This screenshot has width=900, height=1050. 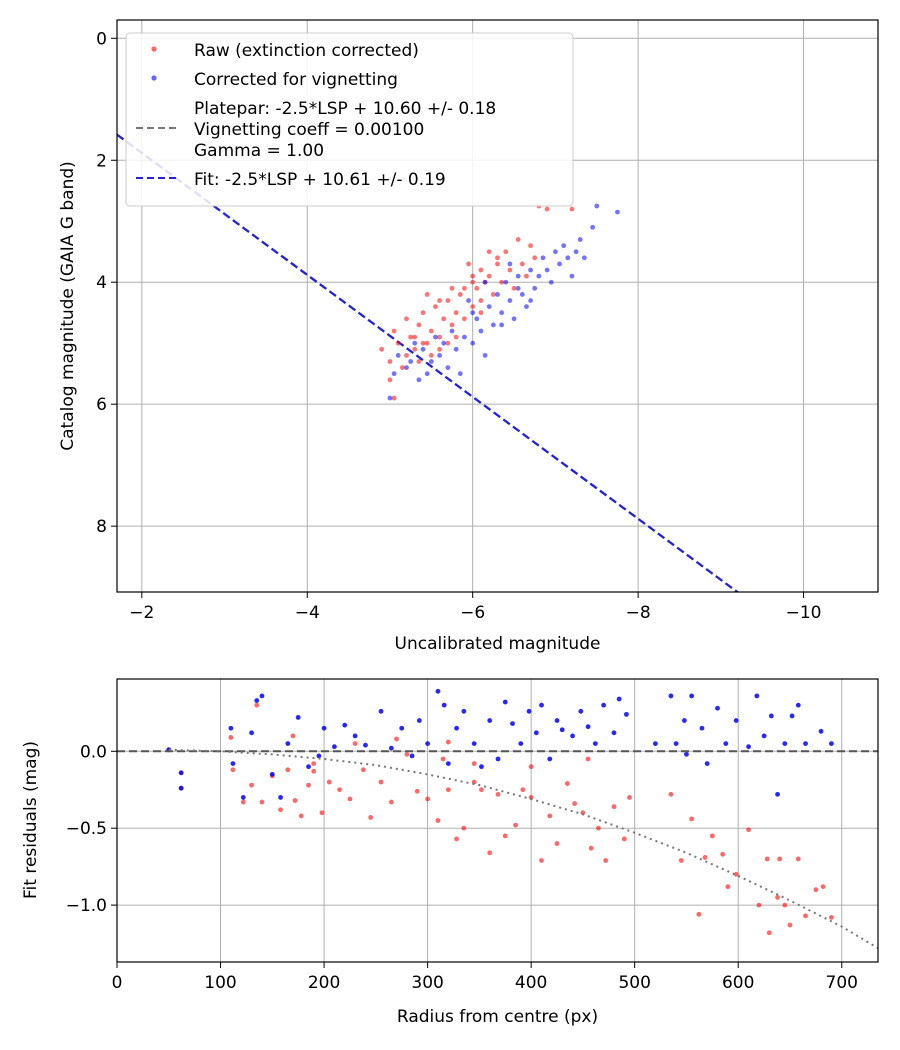 I want to click on legend-label: Gamma = 1.00, so click(x=259, y=151).